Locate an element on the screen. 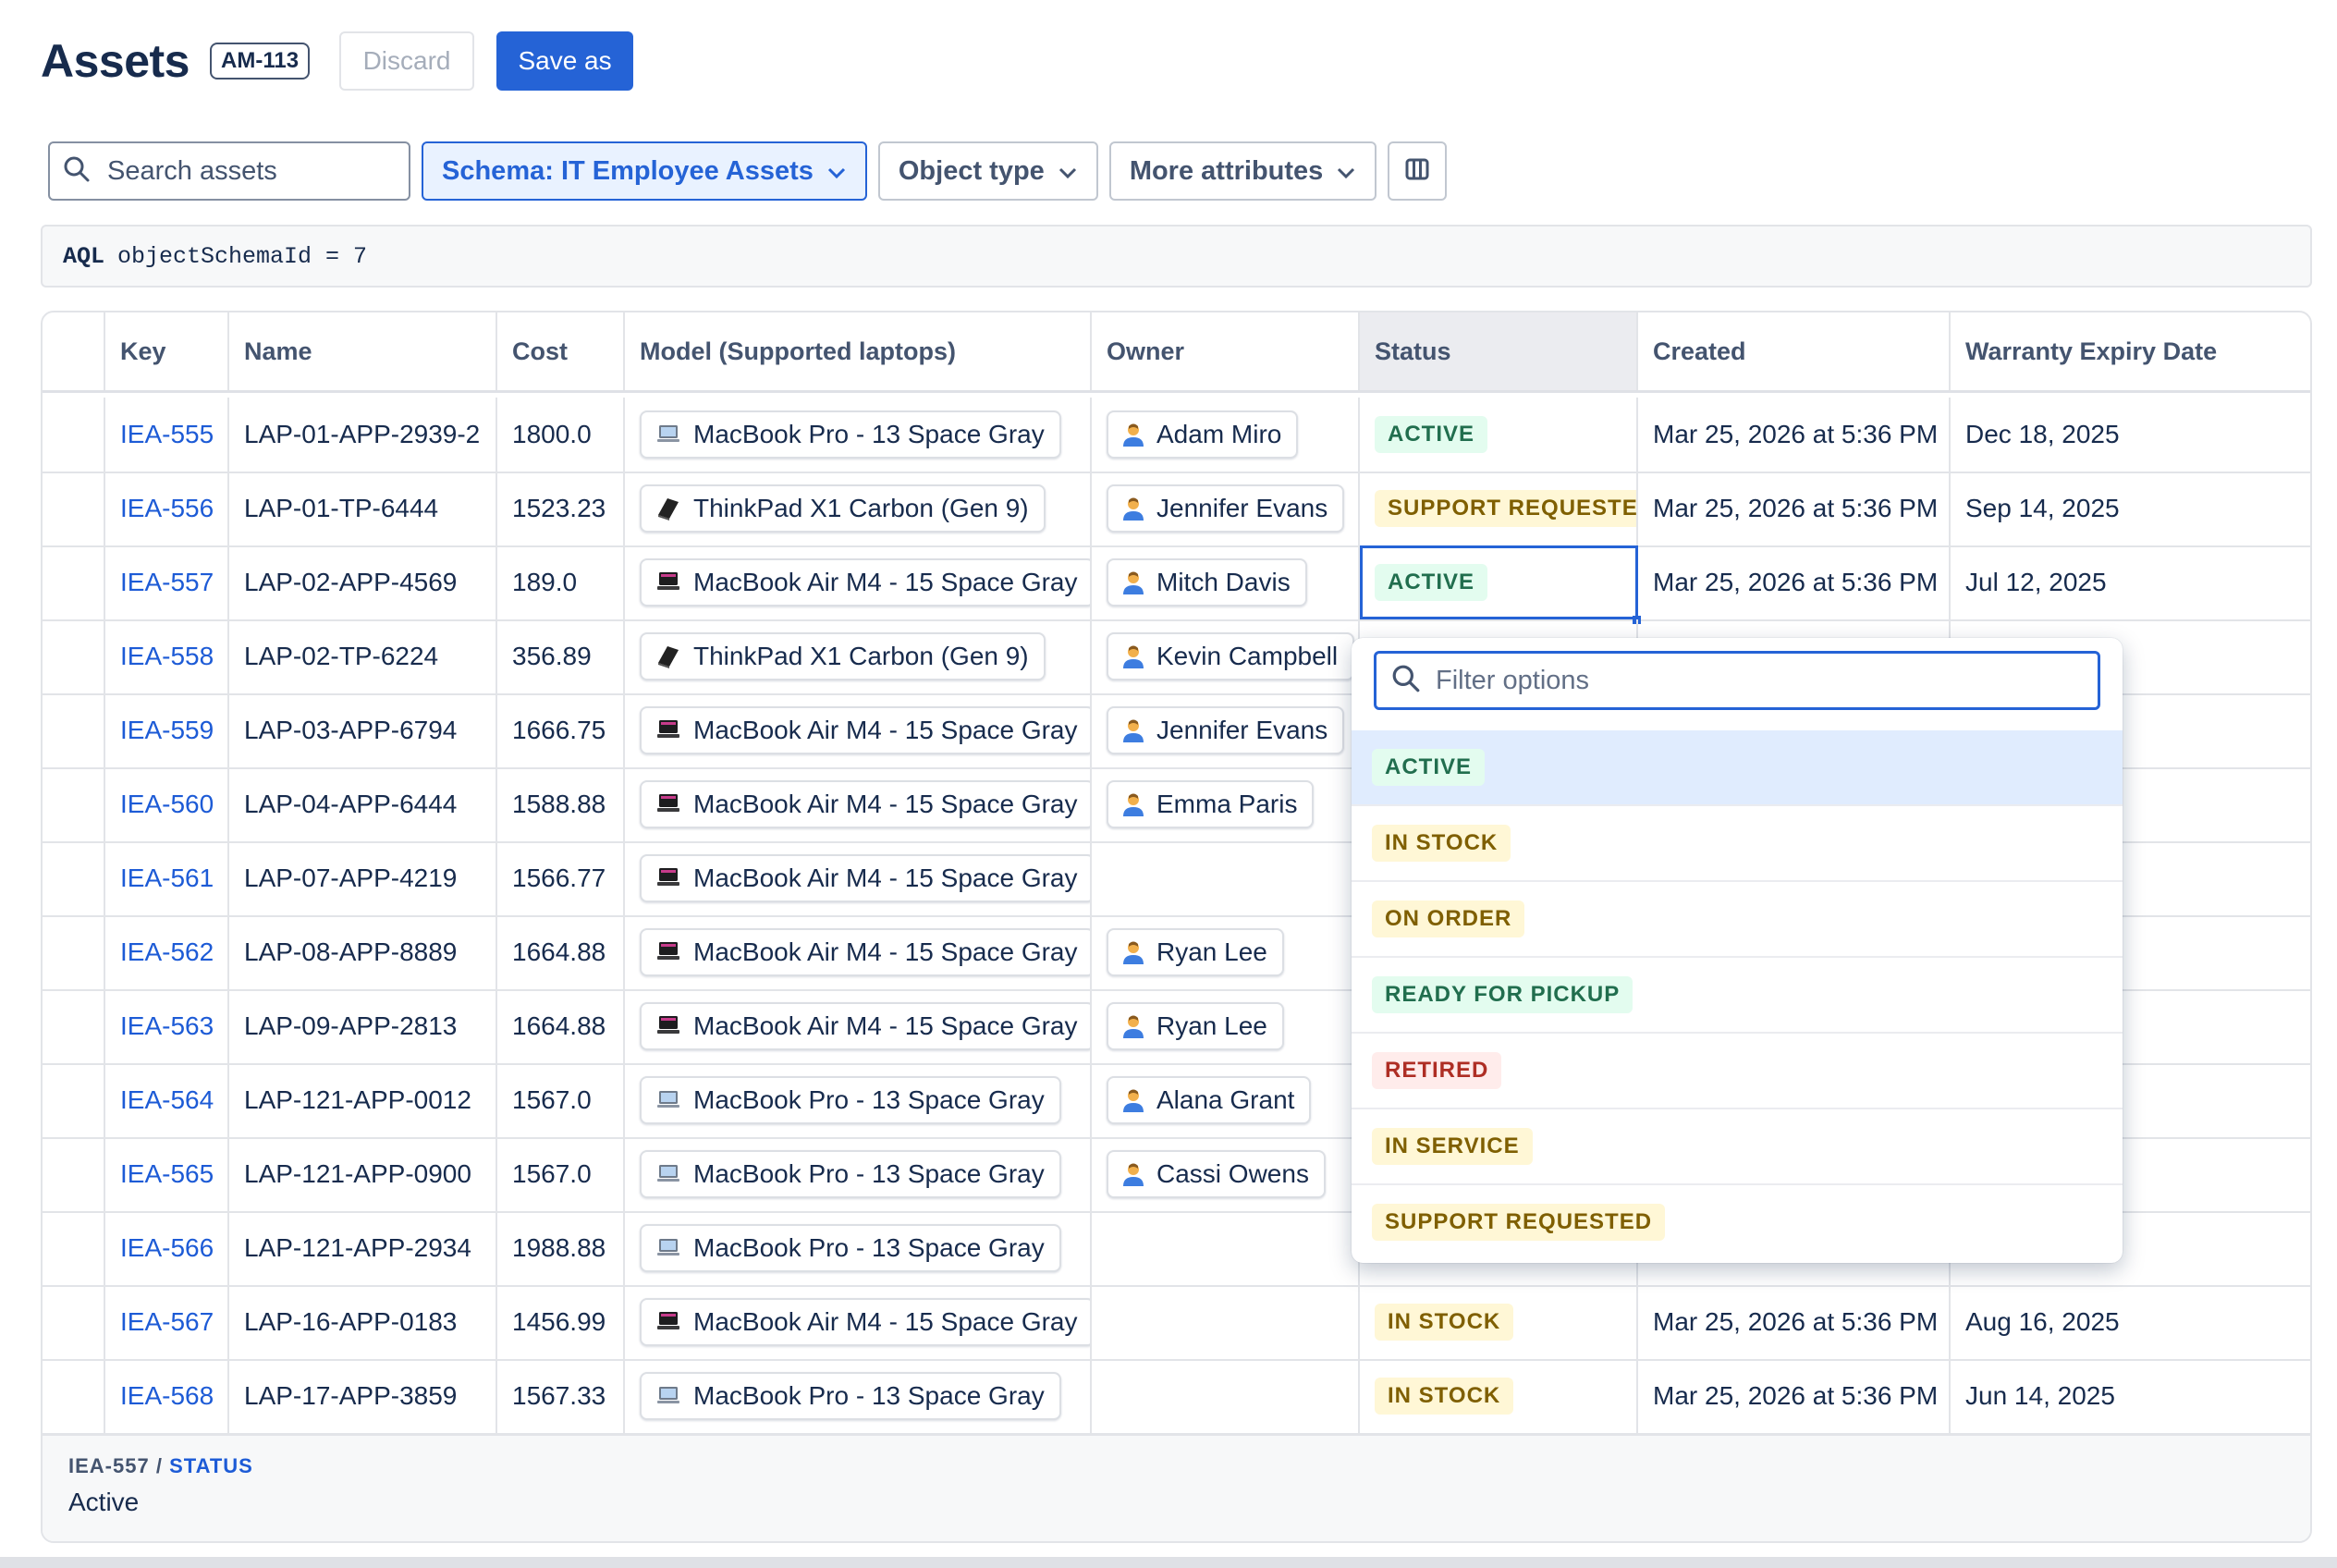 The image size is (2337, 1568). detail-field-name: STATUS is located at coordinates (211, 1465).